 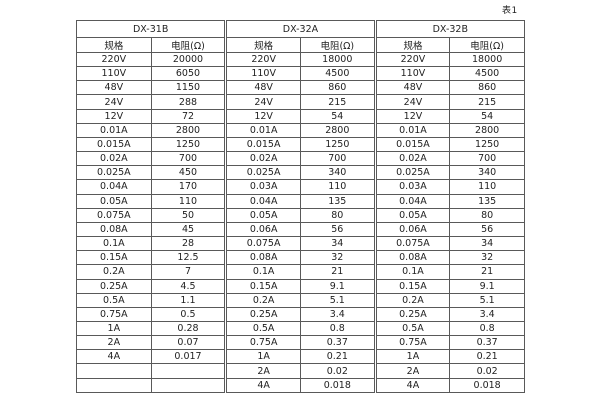 I want to click on resistance-cell: 21, so click(x=337, y=272).